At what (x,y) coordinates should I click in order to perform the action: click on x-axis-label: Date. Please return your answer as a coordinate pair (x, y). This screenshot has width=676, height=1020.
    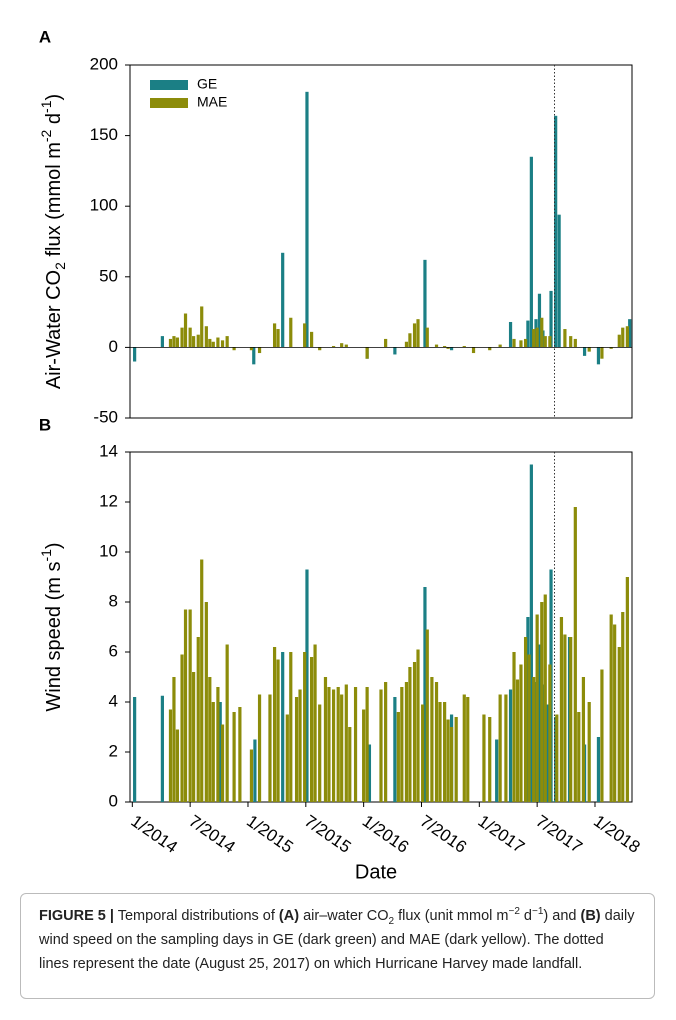
    Looking at the image, I should click on (376, 872).